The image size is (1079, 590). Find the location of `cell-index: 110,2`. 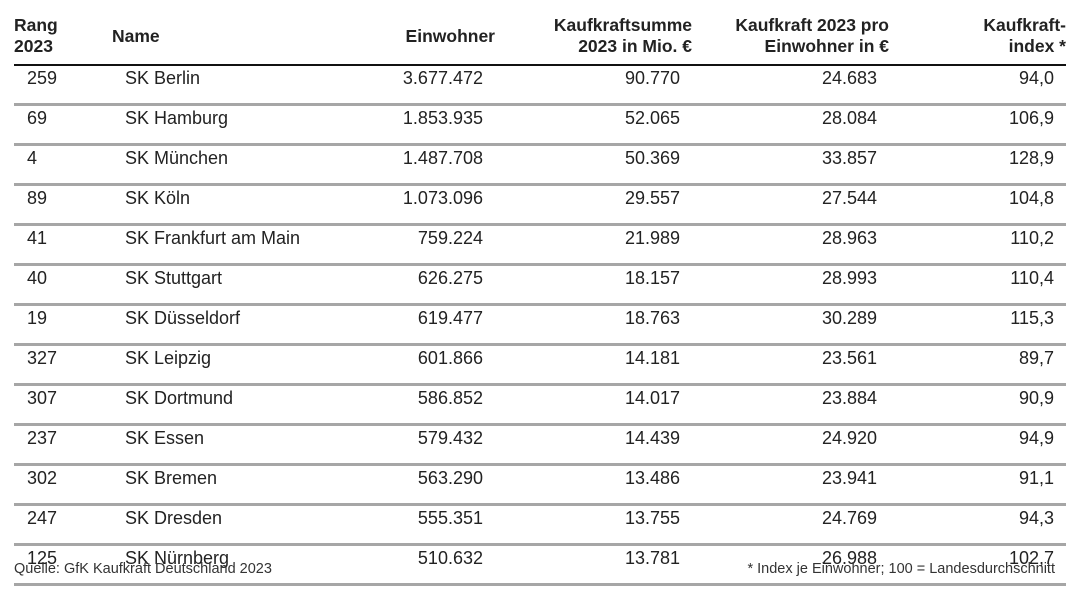

cell-index: 110,2 is located at coordinates (977, 245).